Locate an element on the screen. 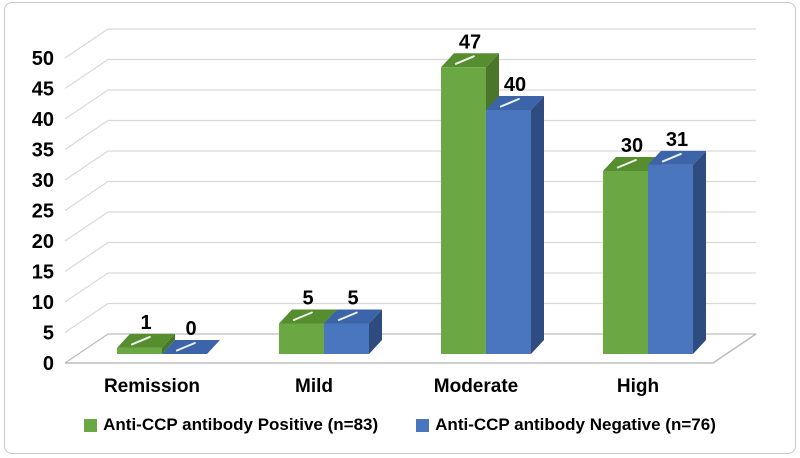  y-axis-label: 20 is located at coordinates (43, 242).